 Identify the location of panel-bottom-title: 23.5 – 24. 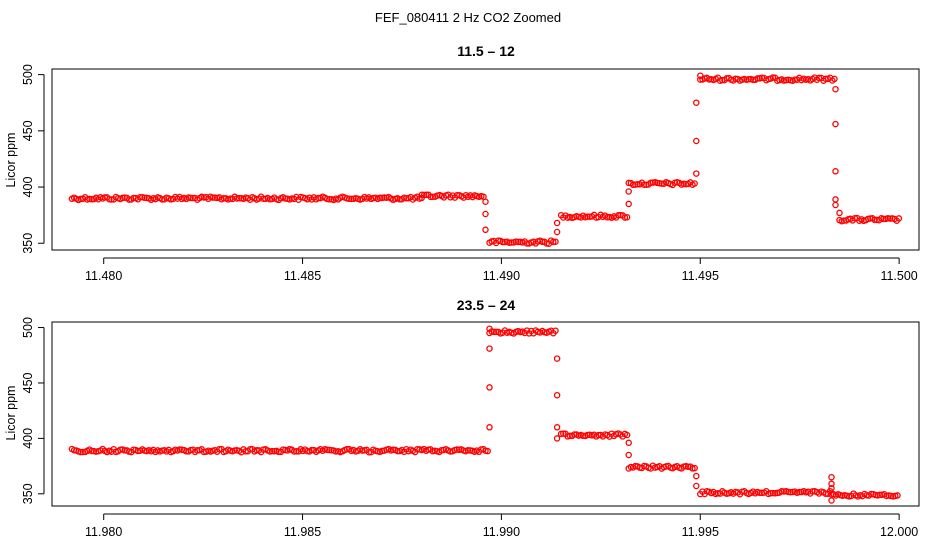
(486, 305).